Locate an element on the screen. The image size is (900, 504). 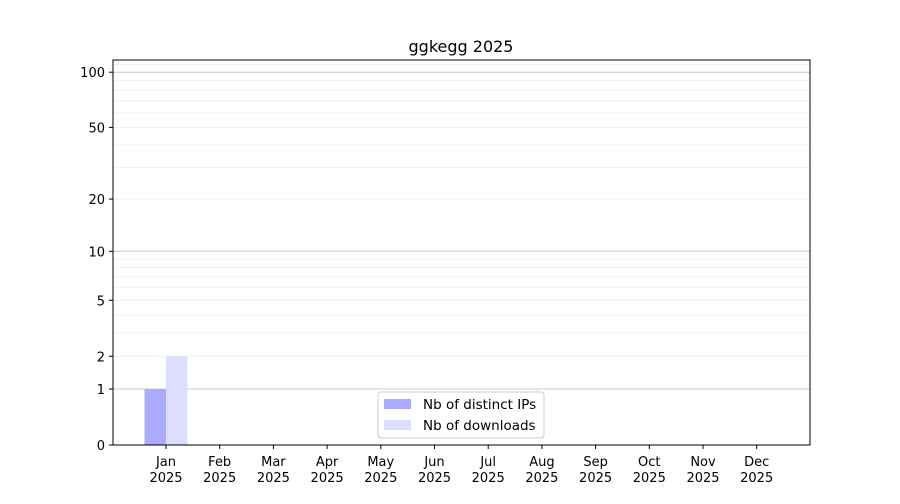
y-tick-label: 10 is located at coordinates (96, 252).